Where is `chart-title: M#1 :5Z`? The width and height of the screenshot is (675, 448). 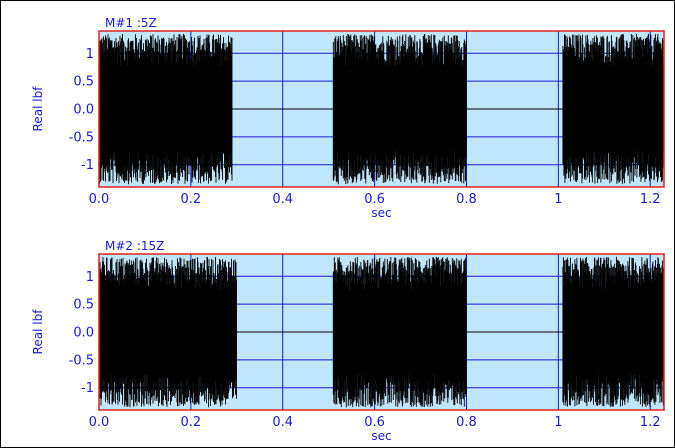 chart-title: M#1 :5Z is located at coordinates (131, 23).